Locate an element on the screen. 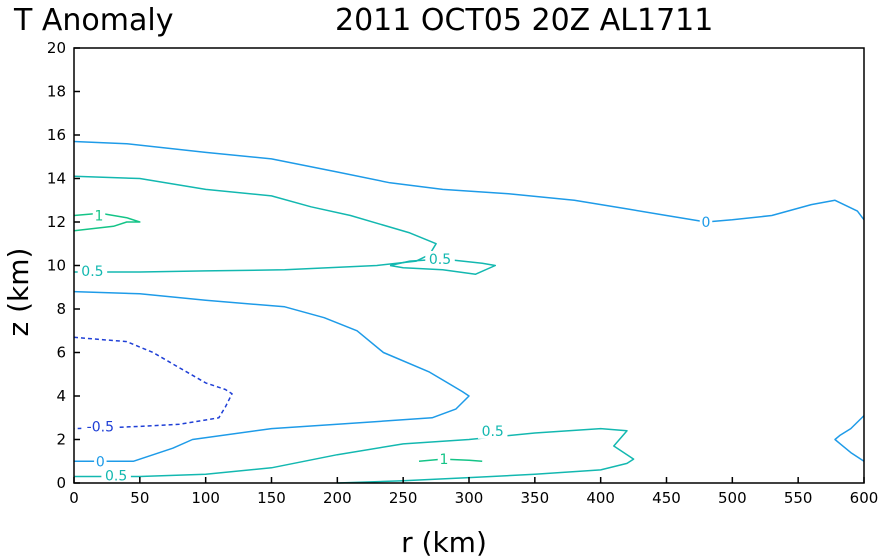  y-tick-label: 20 is located at coordinates (56, 48).